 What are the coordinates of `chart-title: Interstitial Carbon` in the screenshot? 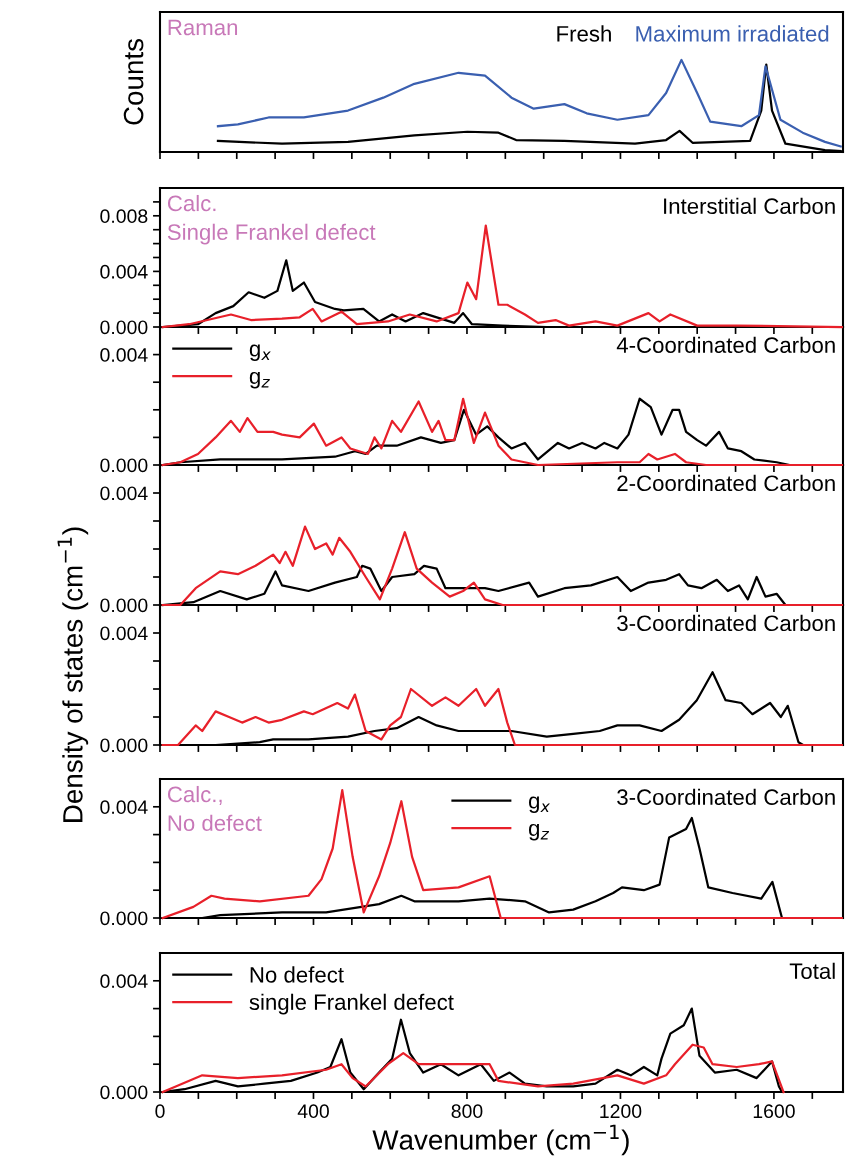 It's located at (749, 206).